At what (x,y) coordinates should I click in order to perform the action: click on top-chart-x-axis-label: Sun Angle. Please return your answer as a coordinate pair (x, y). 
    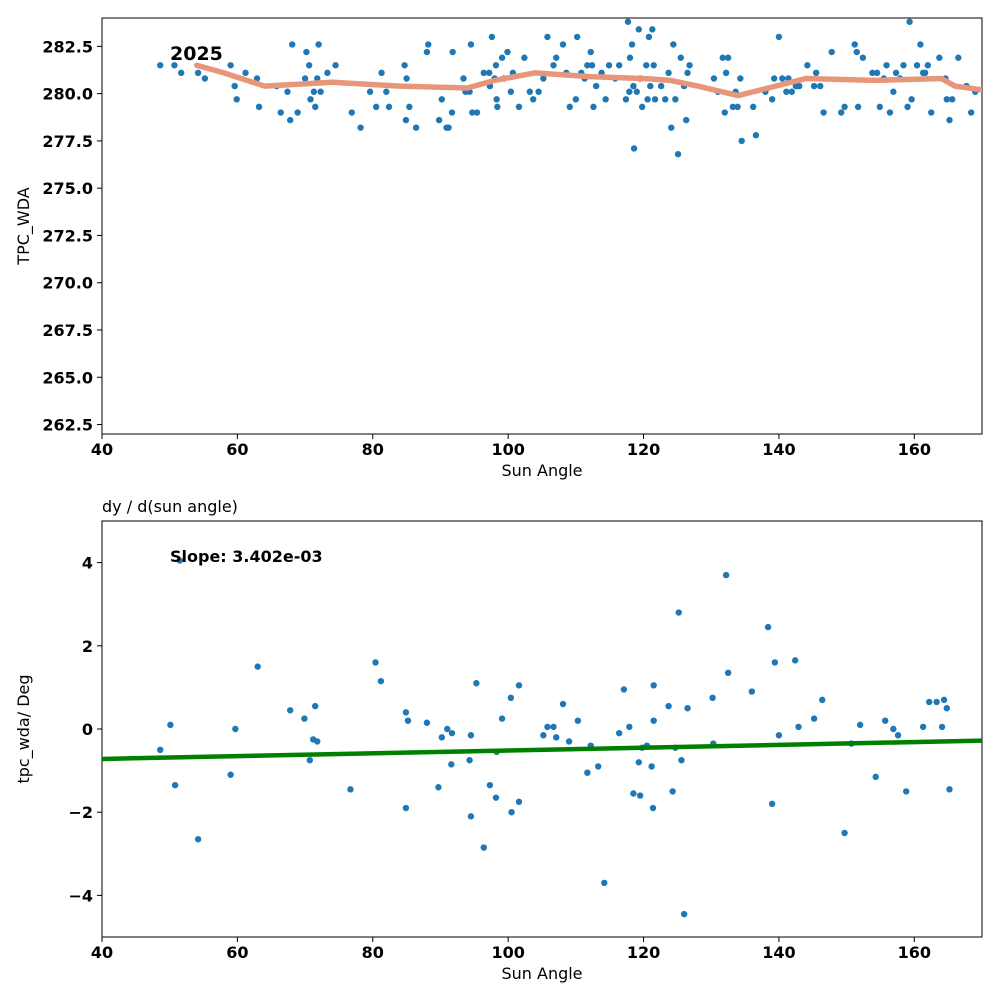
    Looking at the image, I should click on (541, 470).